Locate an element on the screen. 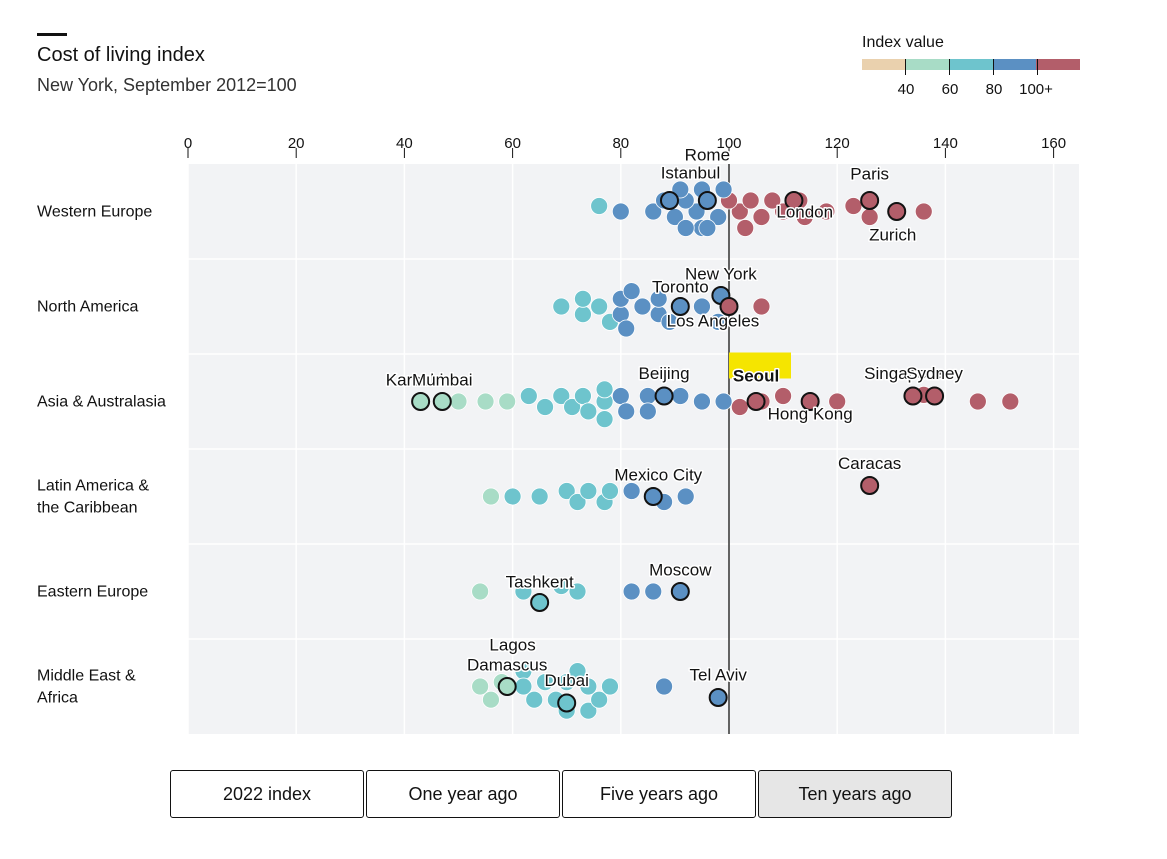 The height and width of the screenshot is (859, 1167). city-label: Mumbai is located at coordinates (442, 380).